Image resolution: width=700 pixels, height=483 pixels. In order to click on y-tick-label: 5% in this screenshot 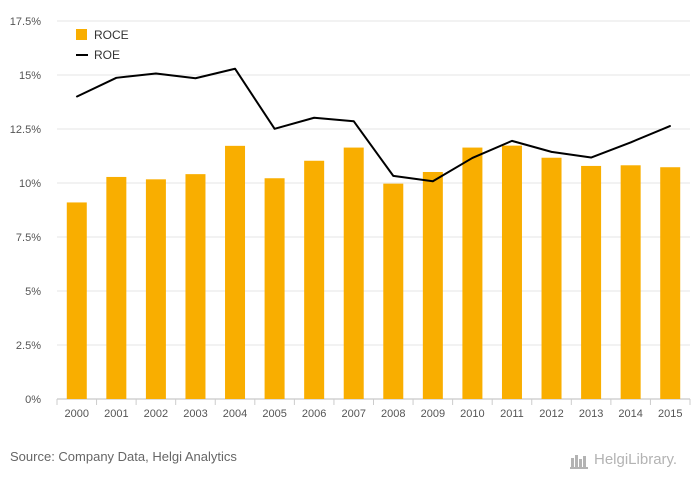, I will do `click(33, 292)`.